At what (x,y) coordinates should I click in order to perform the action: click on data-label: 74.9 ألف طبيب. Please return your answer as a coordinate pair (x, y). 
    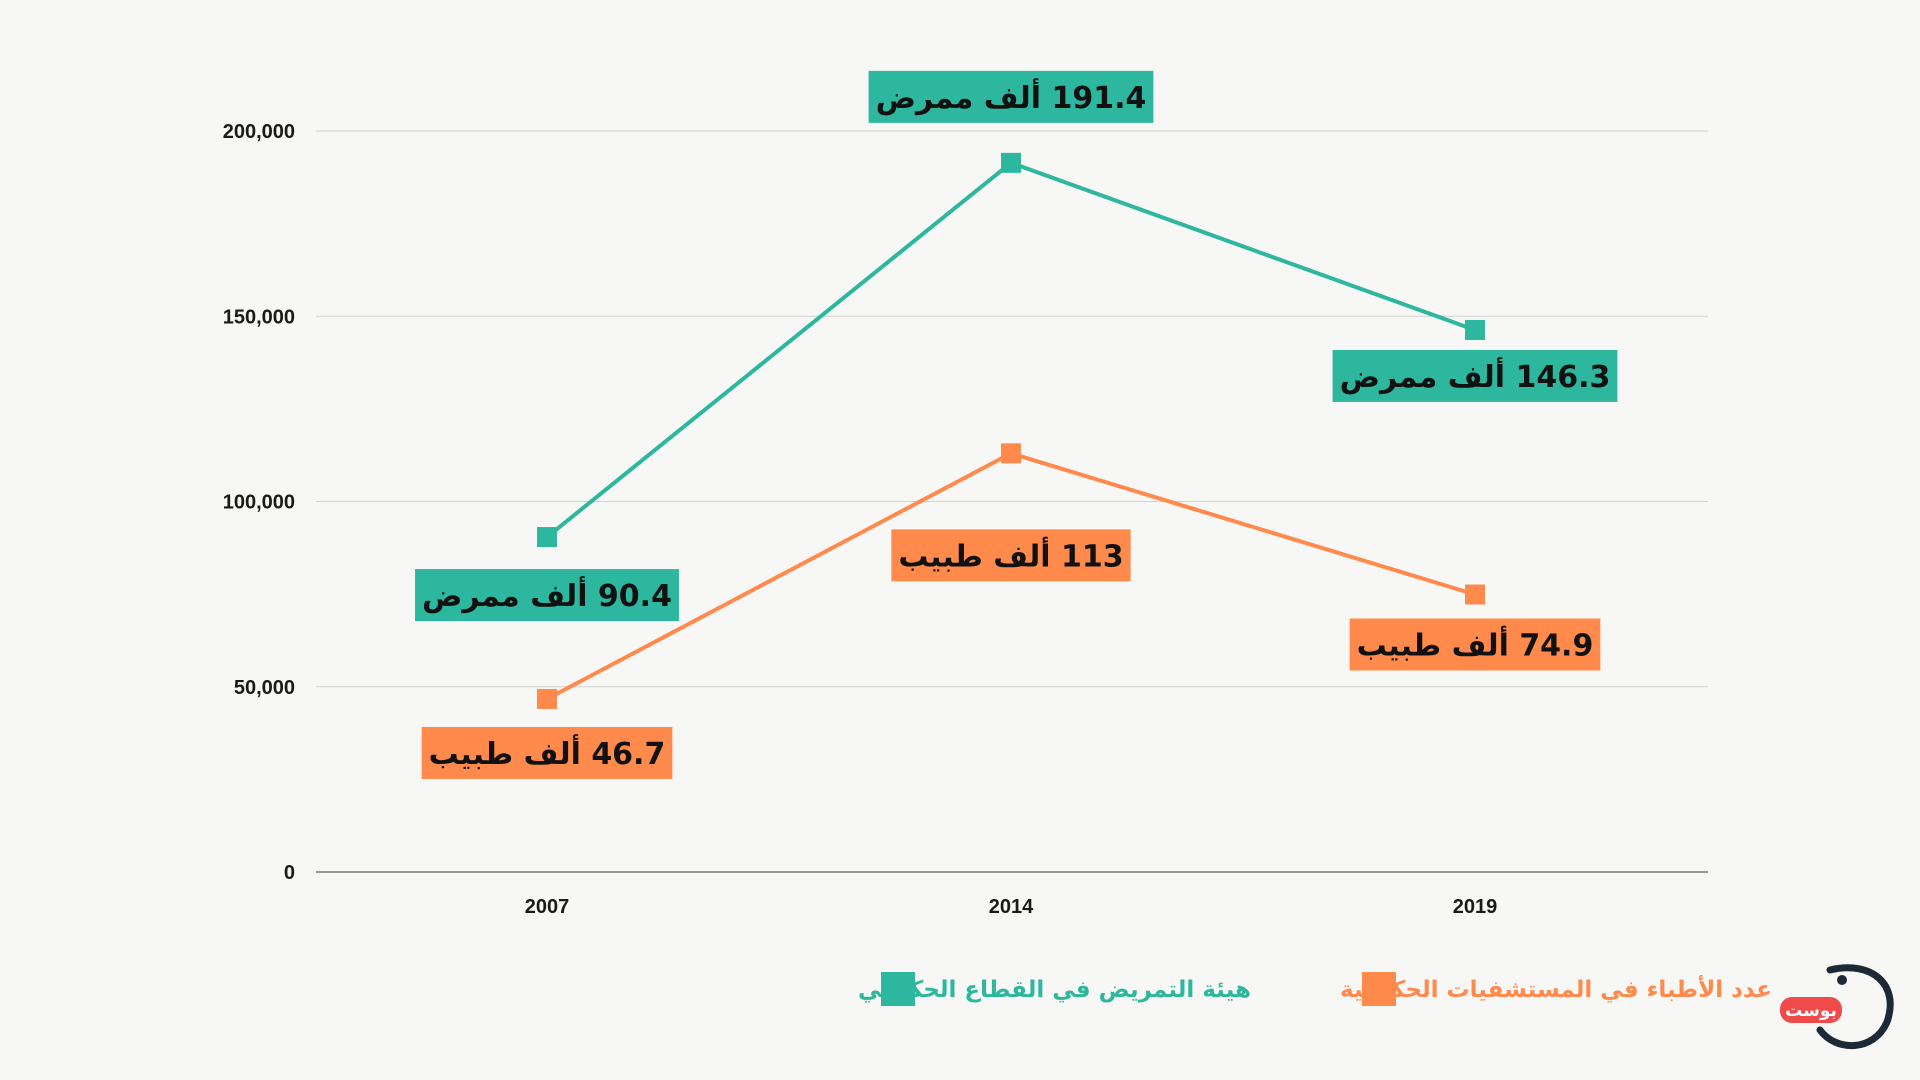
    Looking at the image, I should click on (1475, 644).